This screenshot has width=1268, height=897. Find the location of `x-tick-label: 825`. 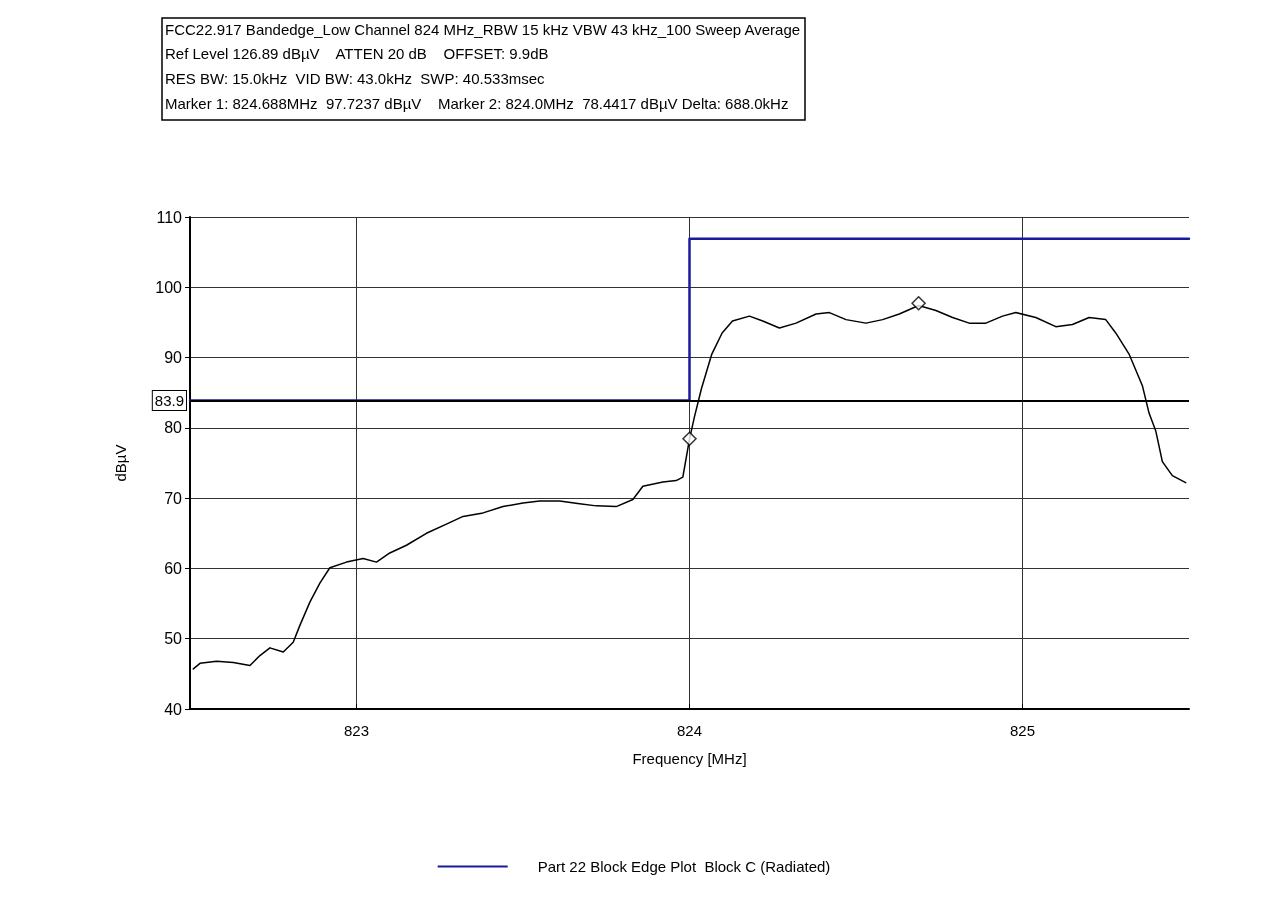

x-tick-label: 825 is located at coordinates (1022, 730).